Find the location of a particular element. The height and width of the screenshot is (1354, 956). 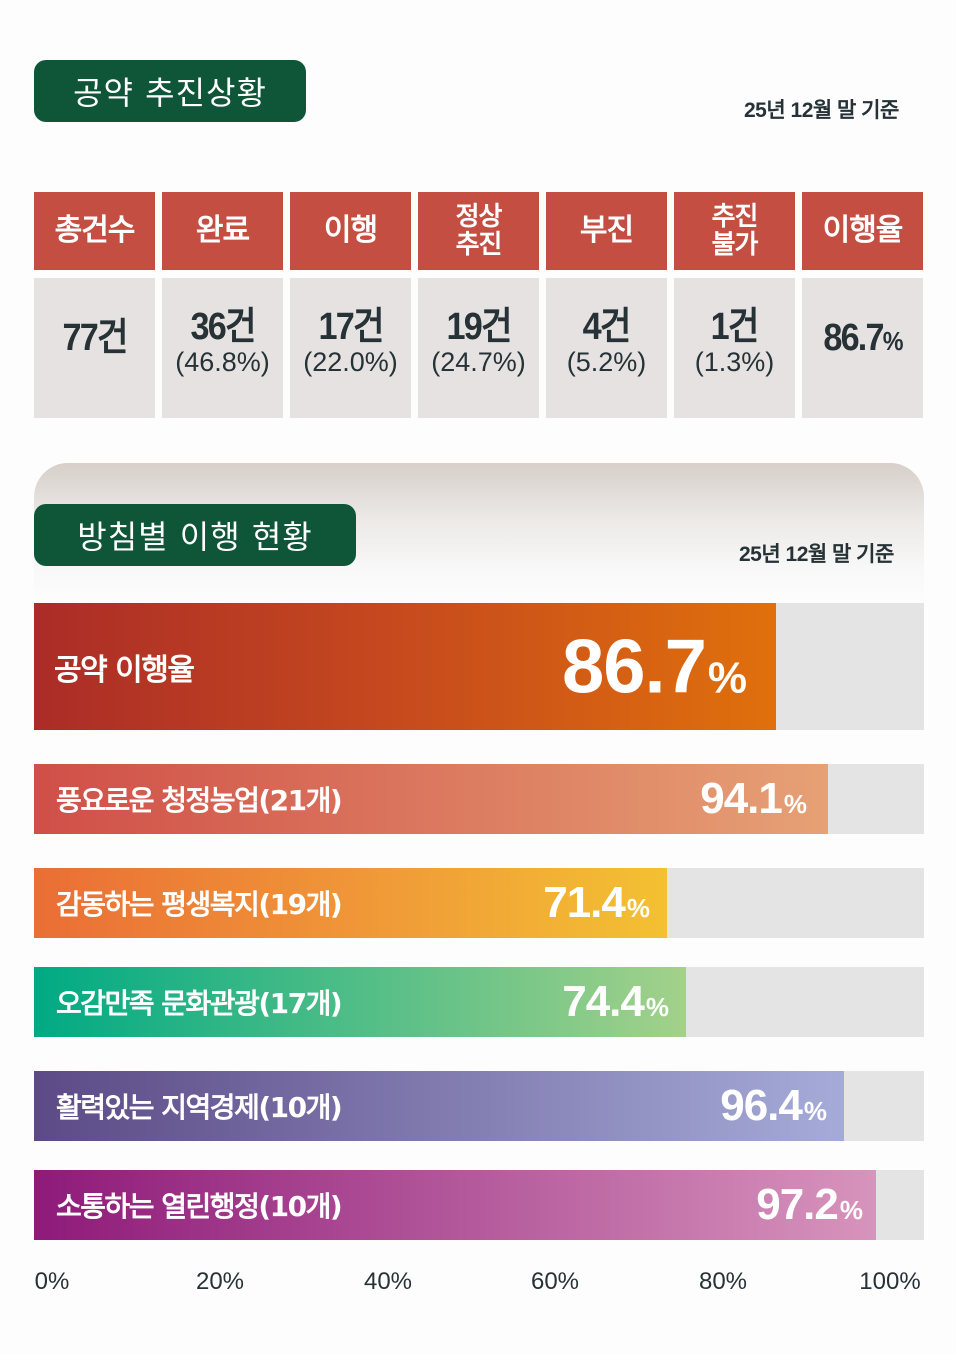

axis-tick-0: 0% is located at coordinates (52, 1281).